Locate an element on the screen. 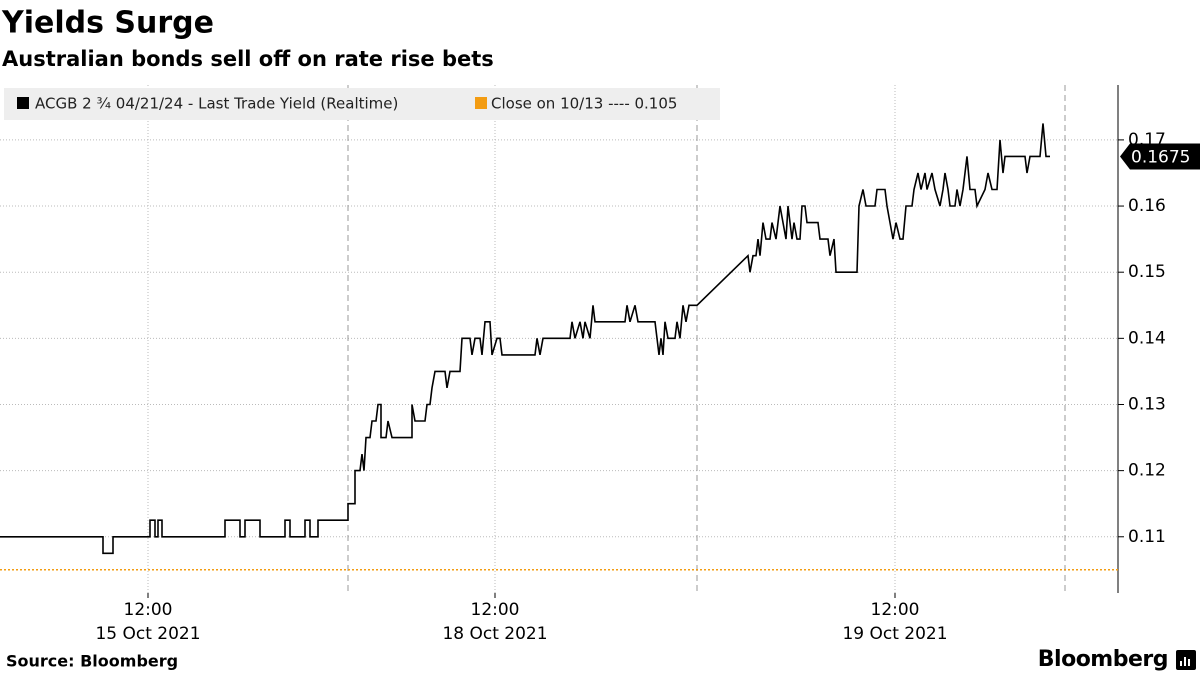 This screenshot has width=1200, height=675. y-tick-label: 0.12 is located at coordinates (1147, 471).